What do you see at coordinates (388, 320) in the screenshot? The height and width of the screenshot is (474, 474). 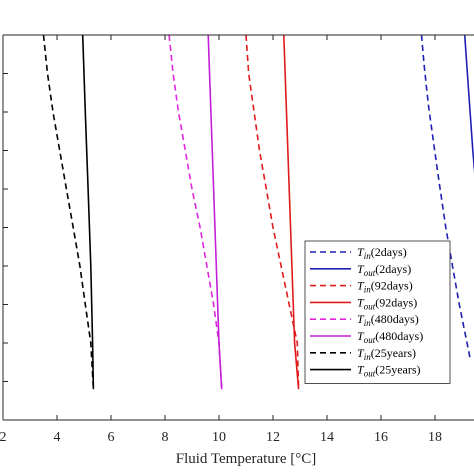 I see `legend-entry-4: Tin(480days)` at bounding box center [388, 320].